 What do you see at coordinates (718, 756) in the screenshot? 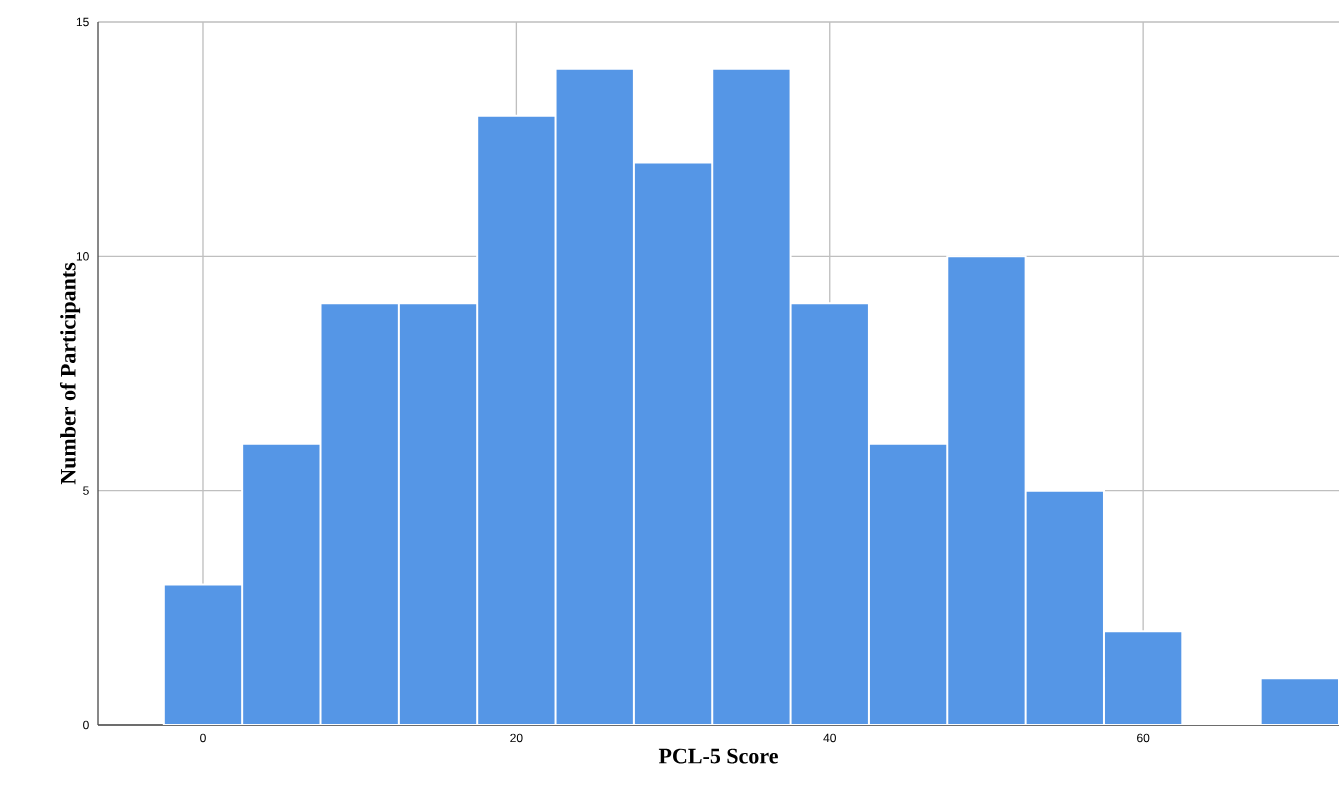
I see `x-axis-title: PCL-5 Score` at bounding box center [718, 756].